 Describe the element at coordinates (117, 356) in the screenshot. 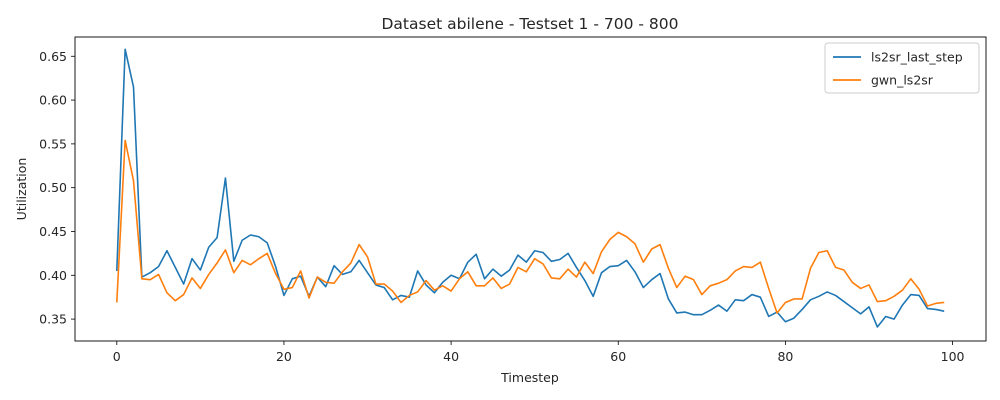

I see `x-tick-label: 0` at that location.